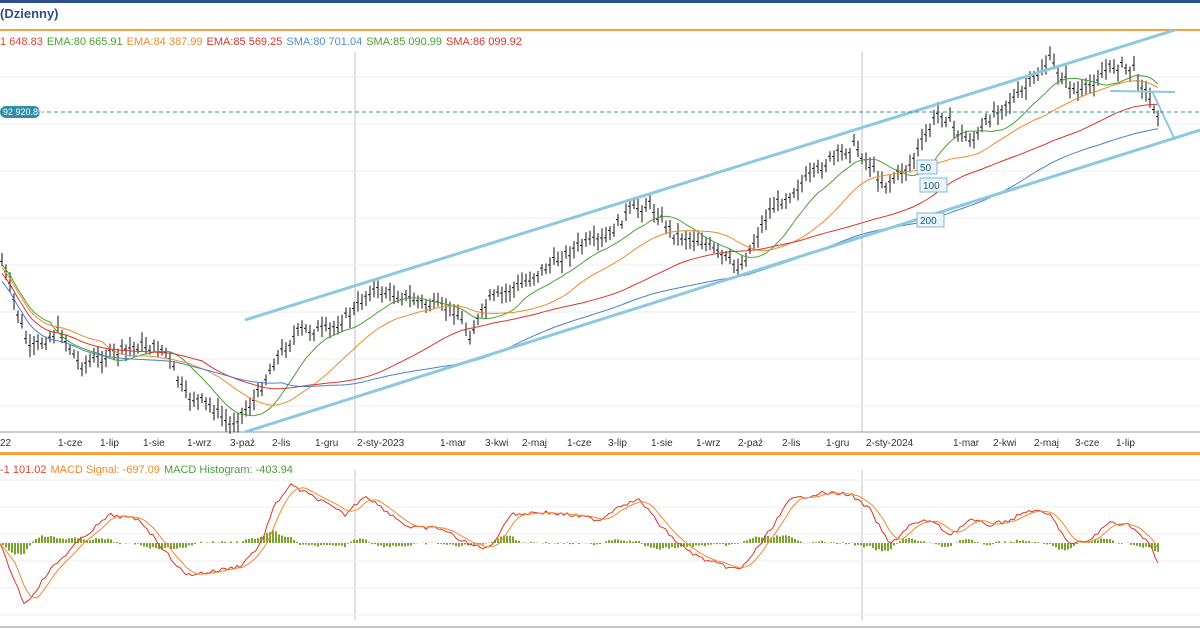  What do you see at coordinates (6, 443) in the screenshot?
I see `x-tick-label: 22` at bounding box center [6, 443].